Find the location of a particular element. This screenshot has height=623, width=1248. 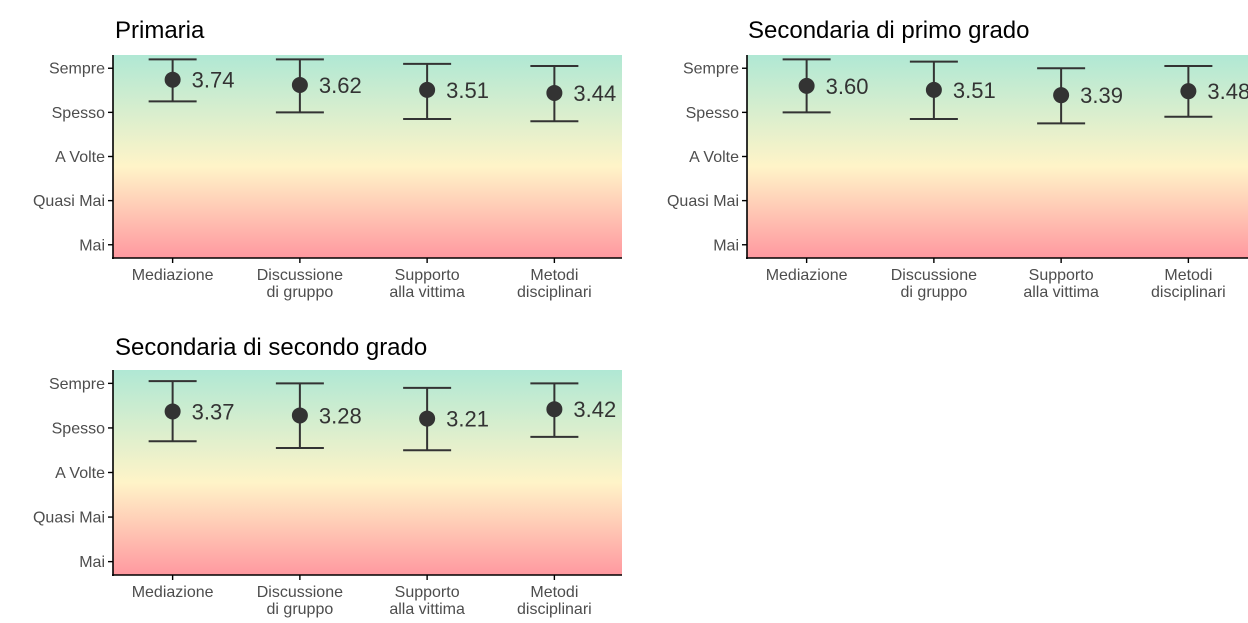

data-label: 3.44 is located at coordinates (594, 93).